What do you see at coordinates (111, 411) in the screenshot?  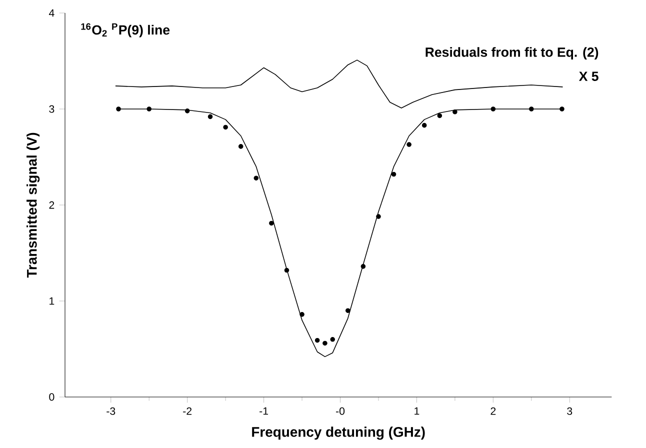 I see `x-tick-label: -3` at bounding box center [111, 411].